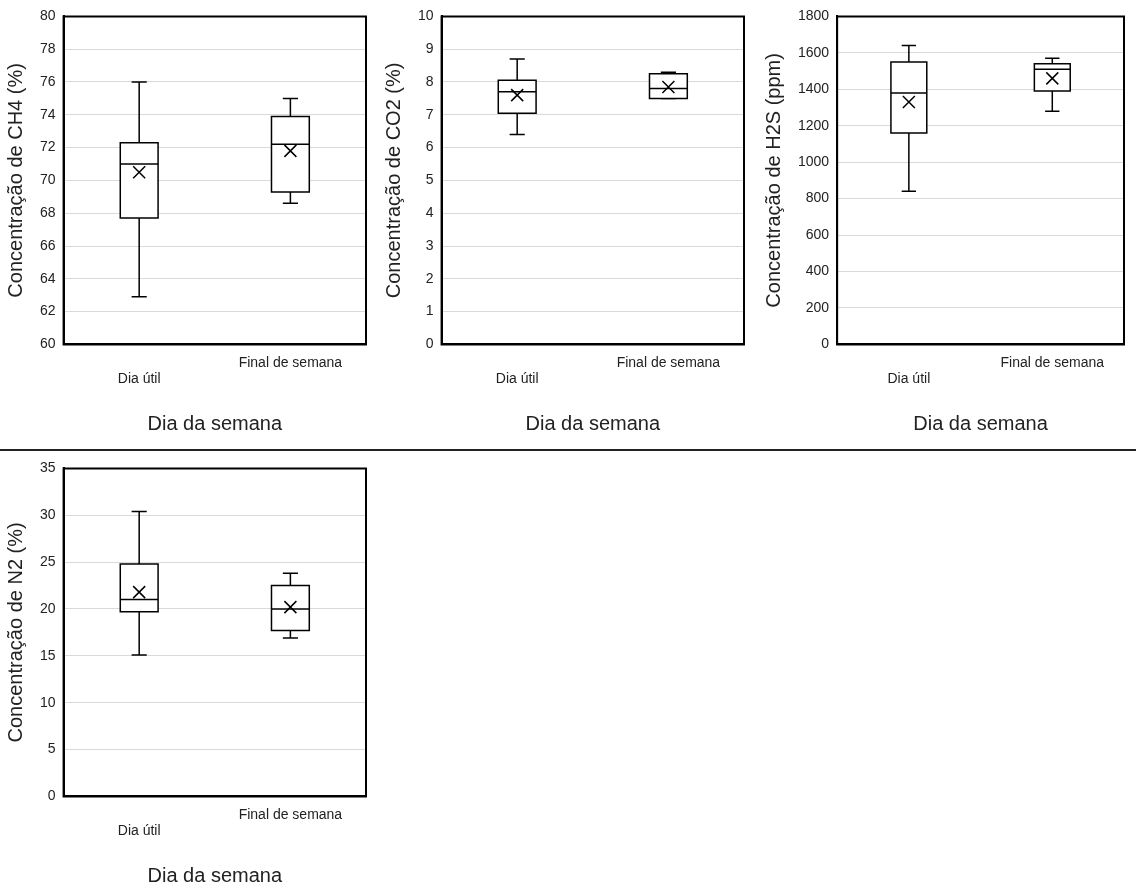 This screenshot has width=1136, height=883. I want to click on y-tick-label: 62, so click(47, 310).